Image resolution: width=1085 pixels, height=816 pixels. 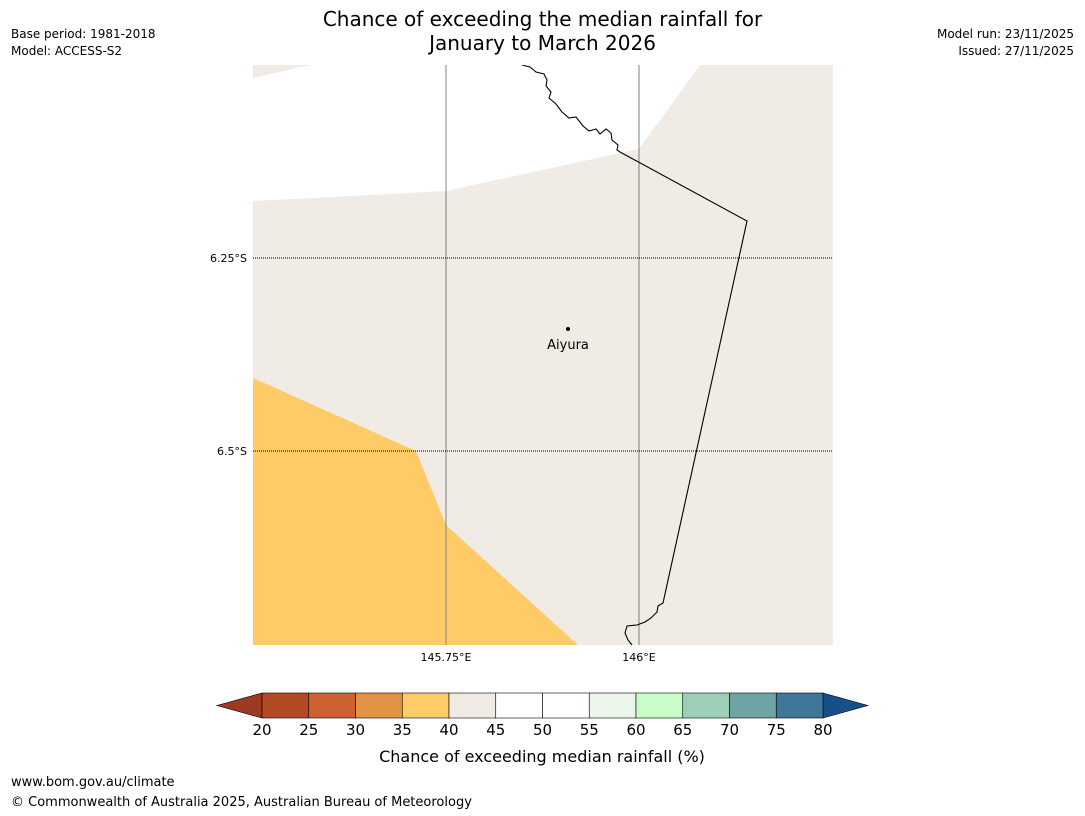 I want to click on coastline-border, so click(x=634, y=355).